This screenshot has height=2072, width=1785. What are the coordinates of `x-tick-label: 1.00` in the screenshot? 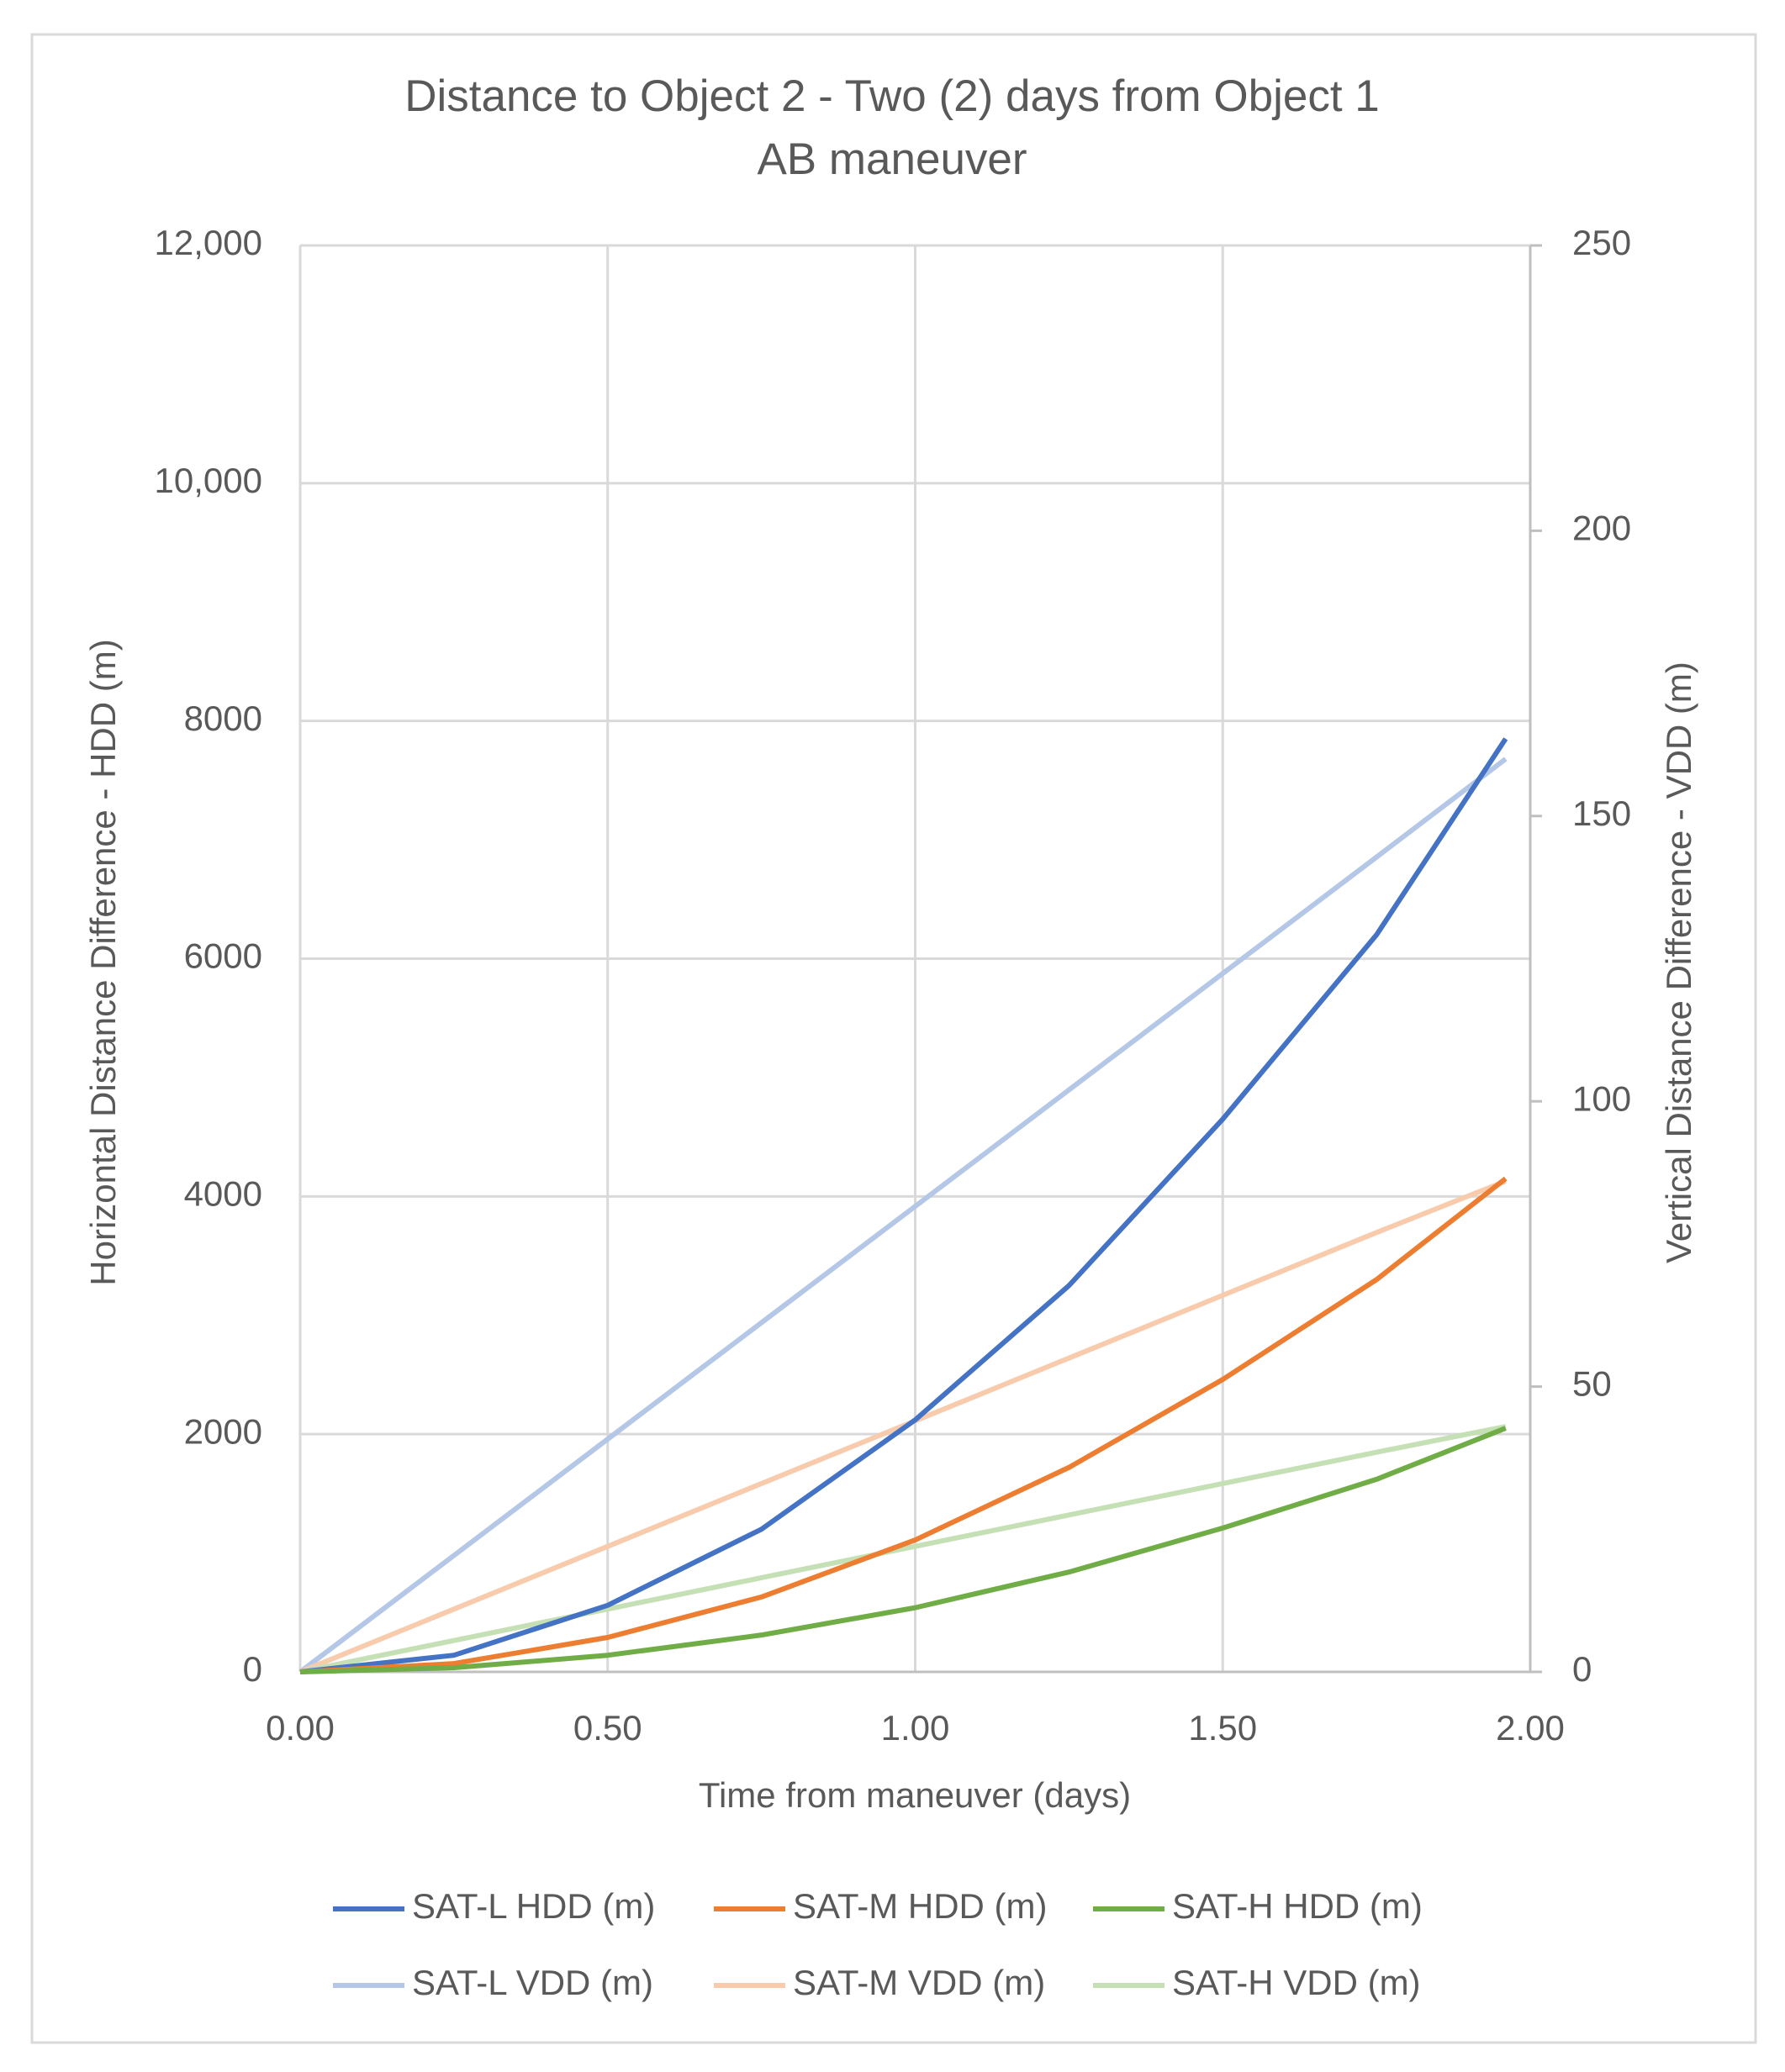 It's located at (915, 1728).